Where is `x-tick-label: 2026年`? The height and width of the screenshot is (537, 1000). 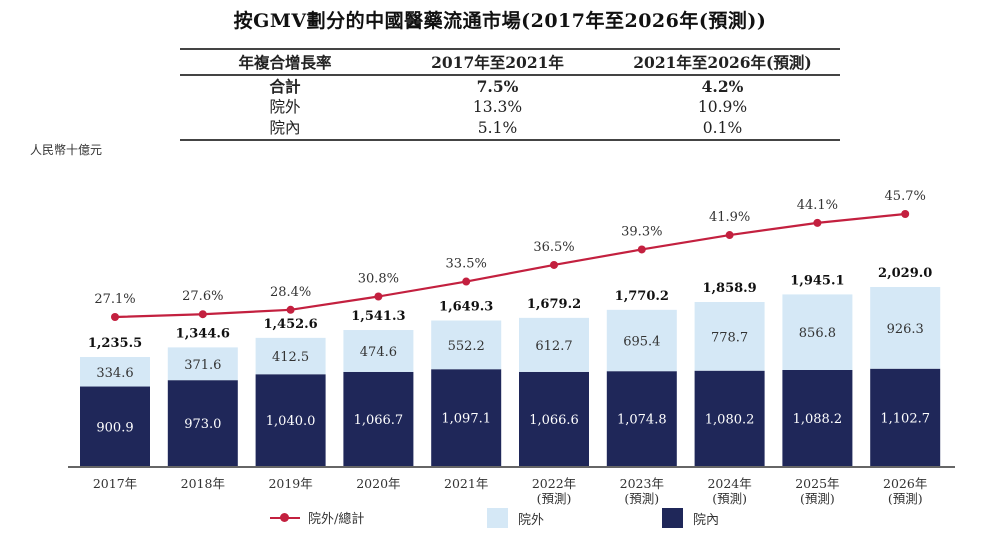 x-tick-label: 2026年 is located at coordinates (905, 483).